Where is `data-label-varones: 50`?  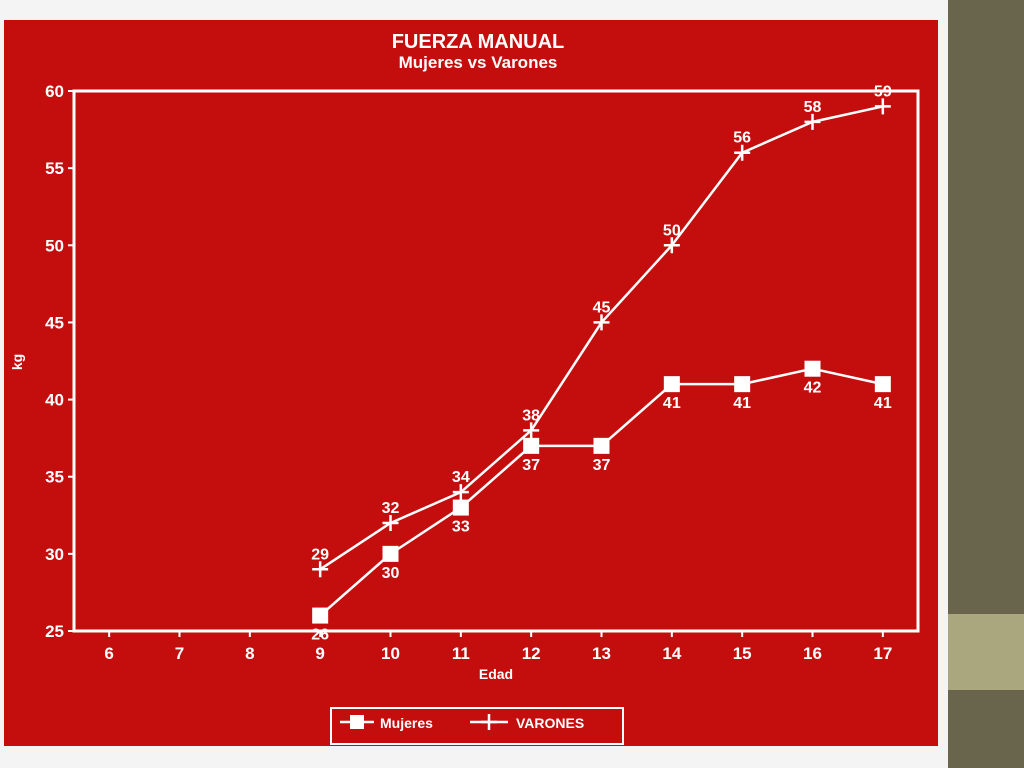 data-label-varones: 50 is located at coordinates (672, 230).